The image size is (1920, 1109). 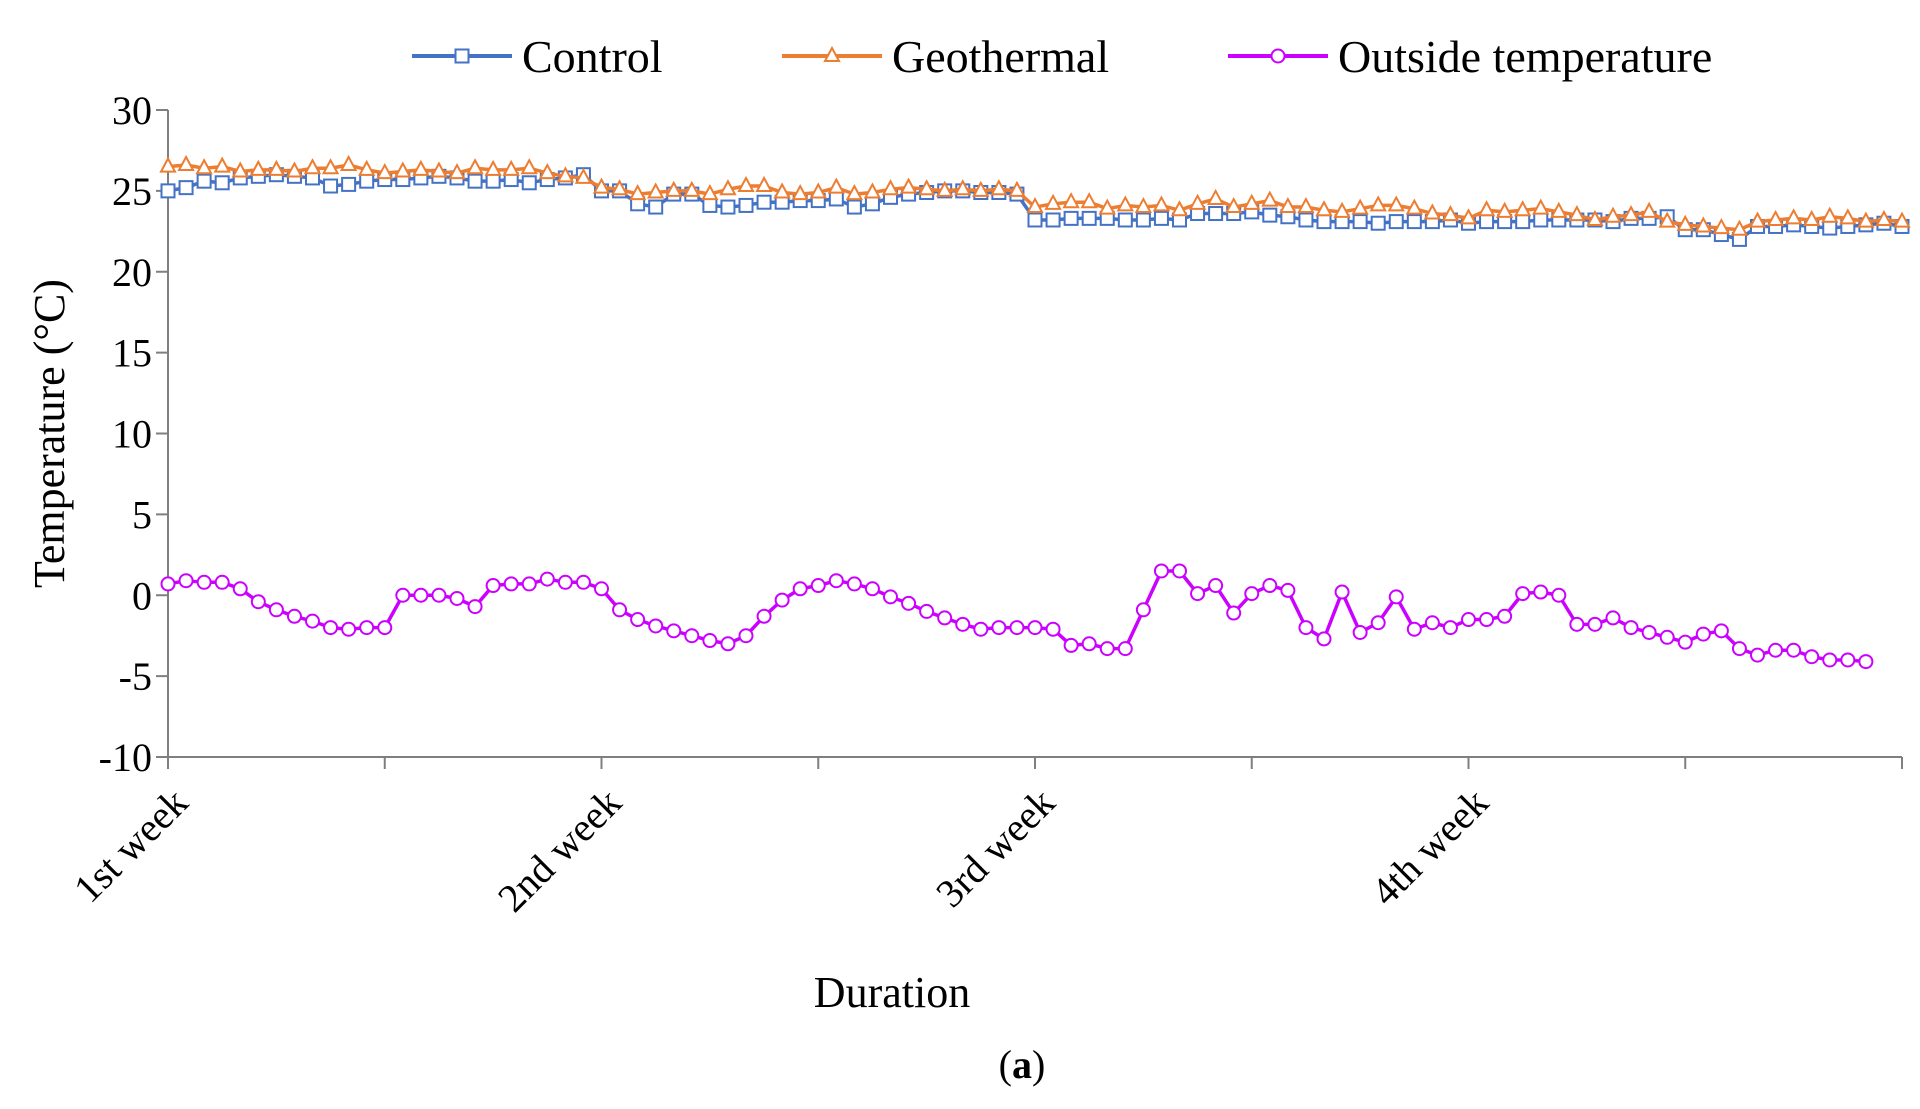 What do you see at coordinates (1525, 56) in the screenshot?
I see `legend-label: Outside temperature` at bounding box center [1525, 56].